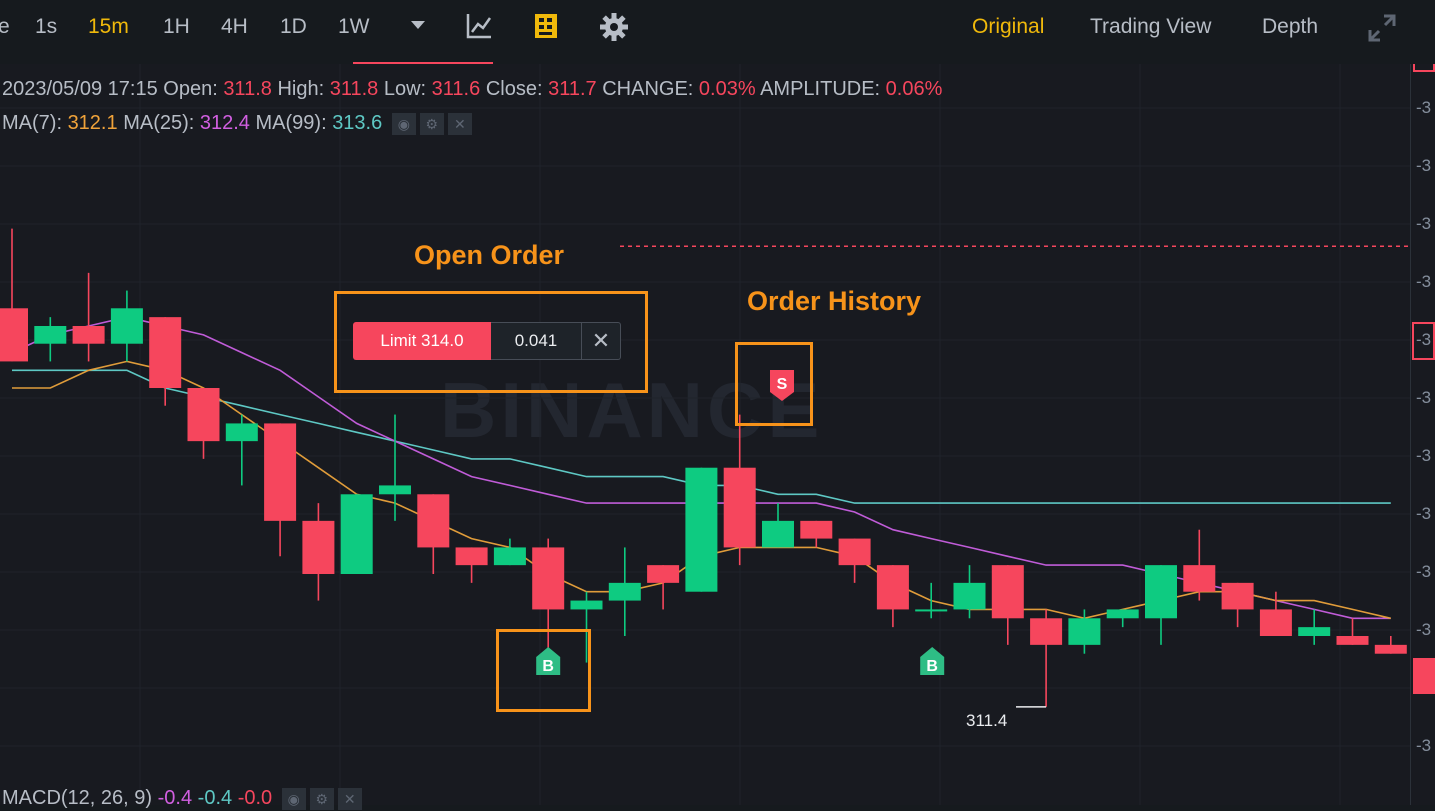 The image size is (1435, 811). Describe the element at coordinates (405, 89) in the screenshot. I see `ohlc-low-label: Low:` at that location.